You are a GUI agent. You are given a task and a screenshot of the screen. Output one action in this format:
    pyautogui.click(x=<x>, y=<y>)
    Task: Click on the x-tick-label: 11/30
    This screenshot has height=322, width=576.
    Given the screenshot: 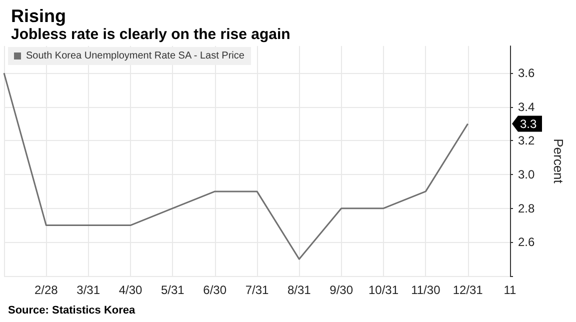 What is the action you would take?
    pyautogui.click(x=426, y=290)
    